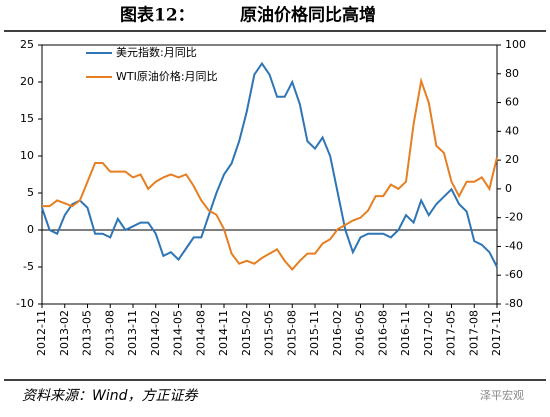 This screenshot has width=550, height=417. What do you see at coordinates (87, 333) in the screenshot?
I see `x-tick-label: 2013-05` at bounding box center [87, 333].